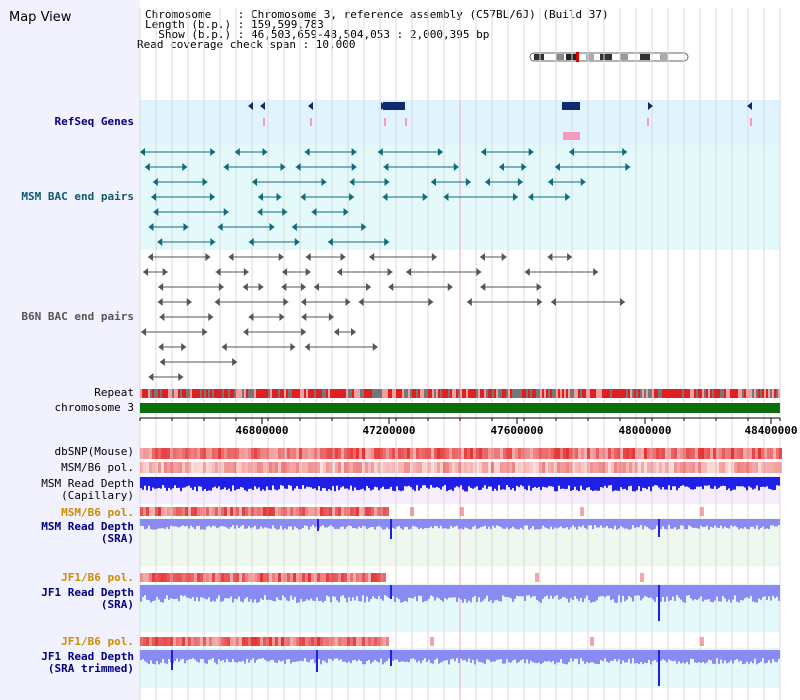 This screenshot has height=700, width=800. What do you see at coordinates (97, 495) in the screenshot?
I see `track-label-msm-depth-cap-2: (Capillary)` at bounding box center [97, 495].